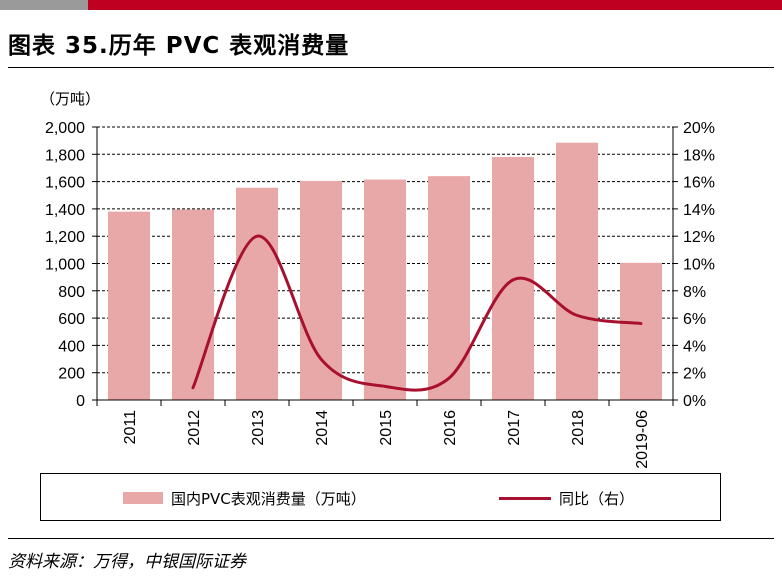  What do you see at coordinates (386, 428) in the screenshot?
I see `x-tick-label: 2015` at bounding box center [386, 428].